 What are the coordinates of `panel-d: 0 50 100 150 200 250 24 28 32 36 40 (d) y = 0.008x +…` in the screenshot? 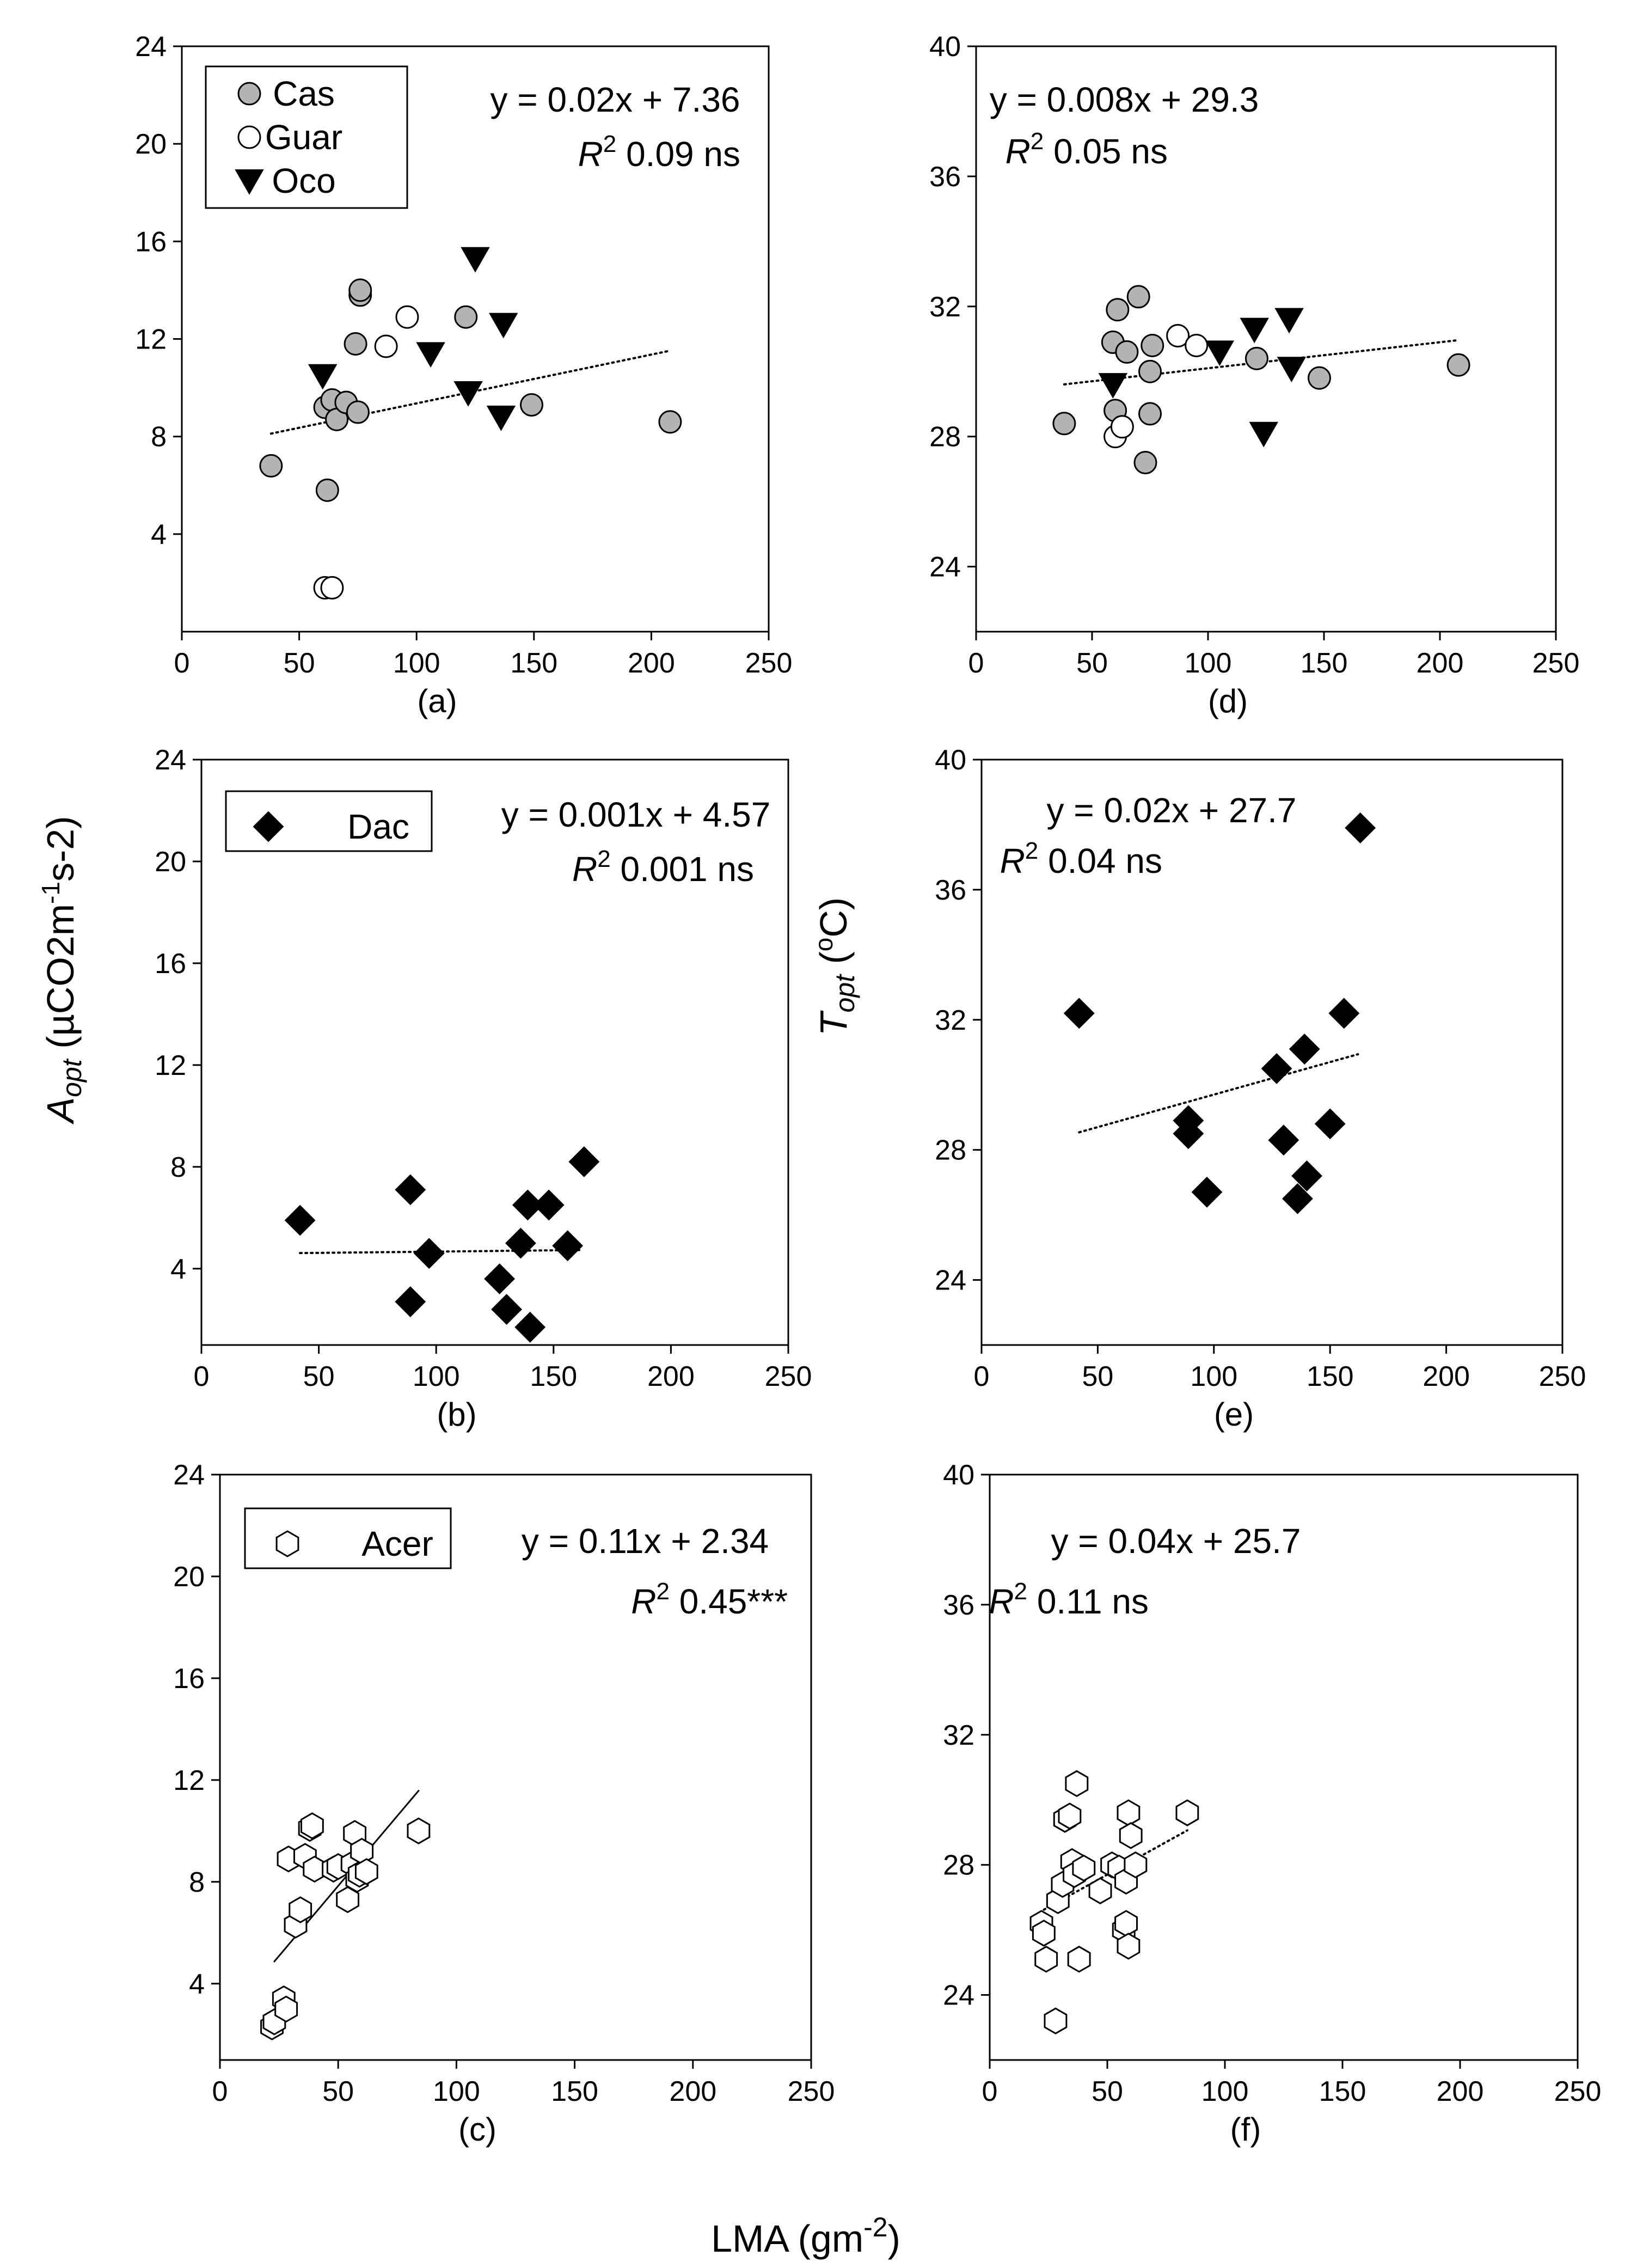 It's located at (1254, 375).